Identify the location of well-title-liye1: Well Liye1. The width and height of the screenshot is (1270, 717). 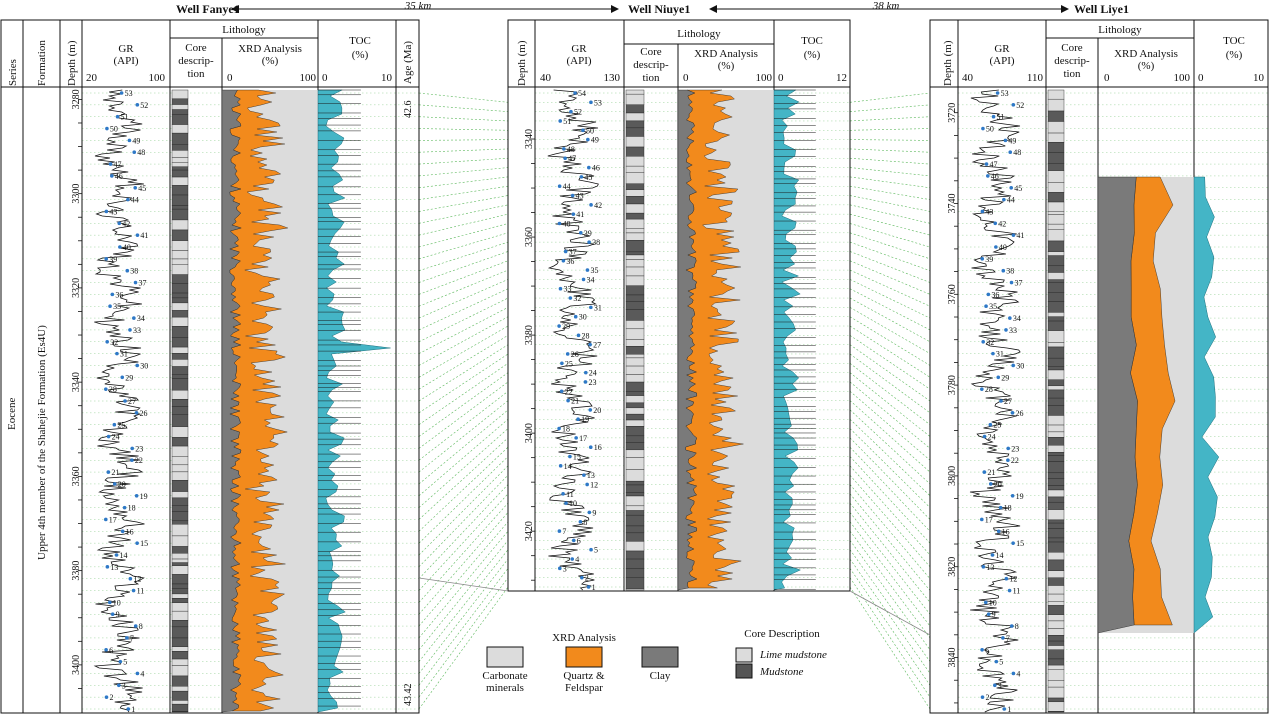
(1101, 9).